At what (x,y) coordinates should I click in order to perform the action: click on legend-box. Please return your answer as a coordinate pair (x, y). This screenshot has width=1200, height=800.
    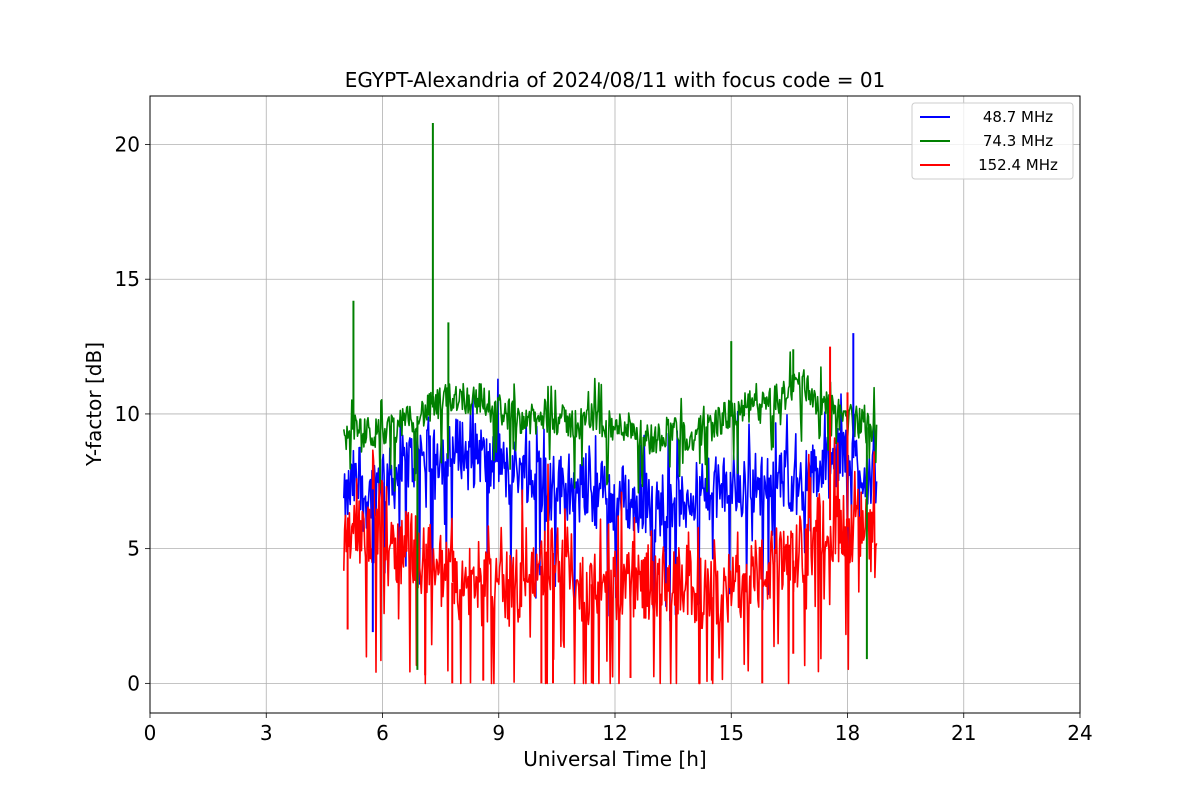
    Looking at the image, I should click on (992, 141).